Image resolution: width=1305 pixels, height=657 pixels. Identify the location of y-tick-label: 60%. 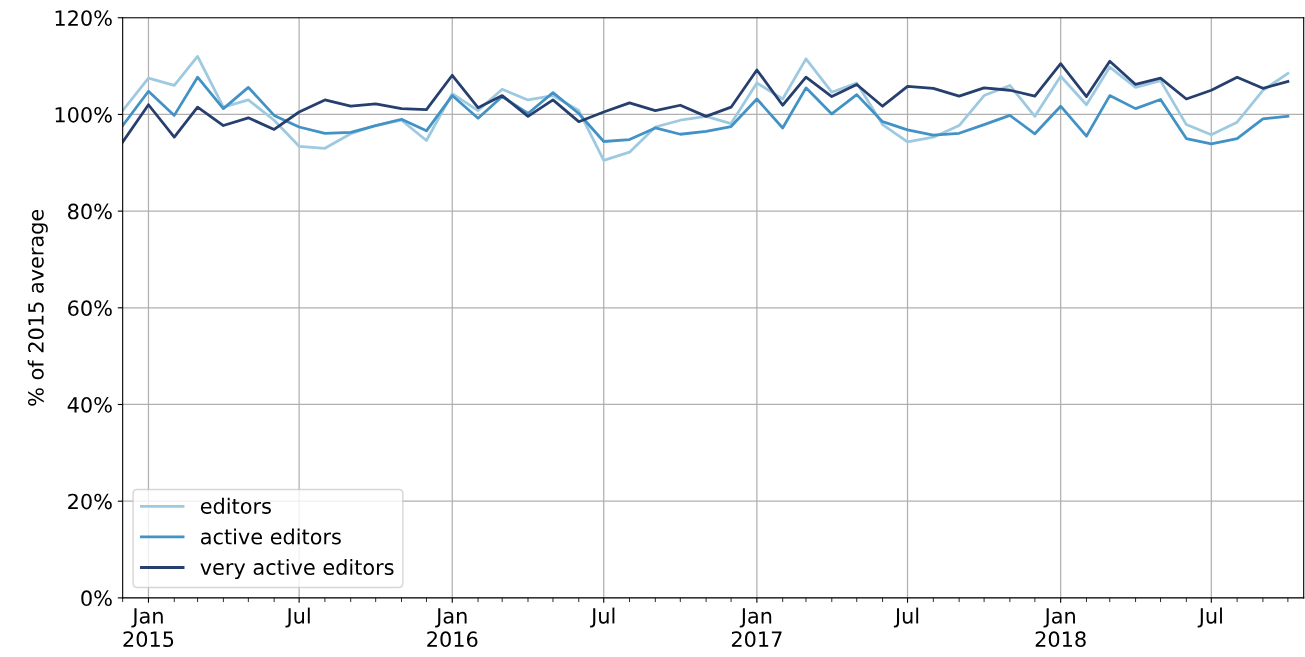
(90, 308).